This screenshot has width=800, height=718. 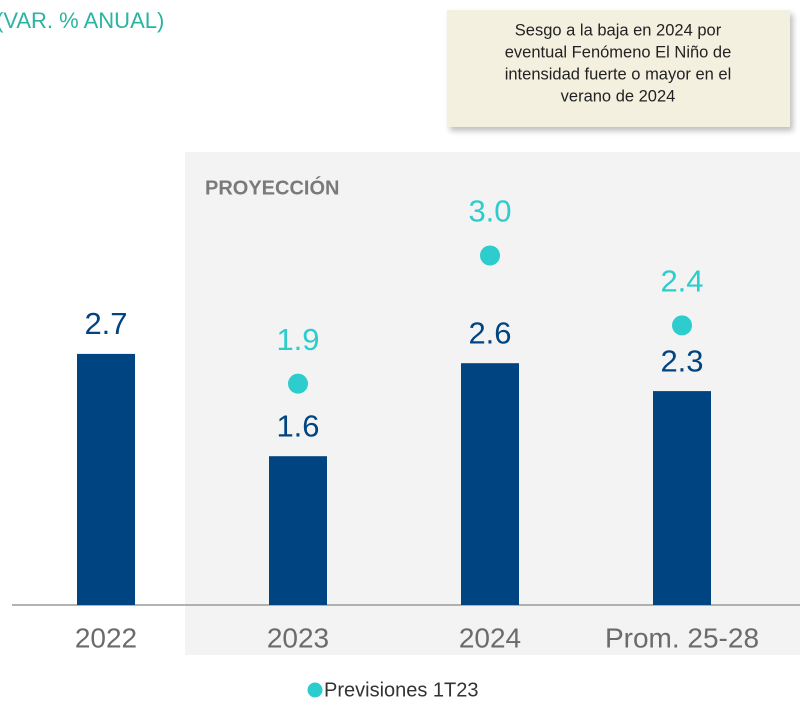 I want to click on bar-value-label: 1.6, so click(x=297, y=425).